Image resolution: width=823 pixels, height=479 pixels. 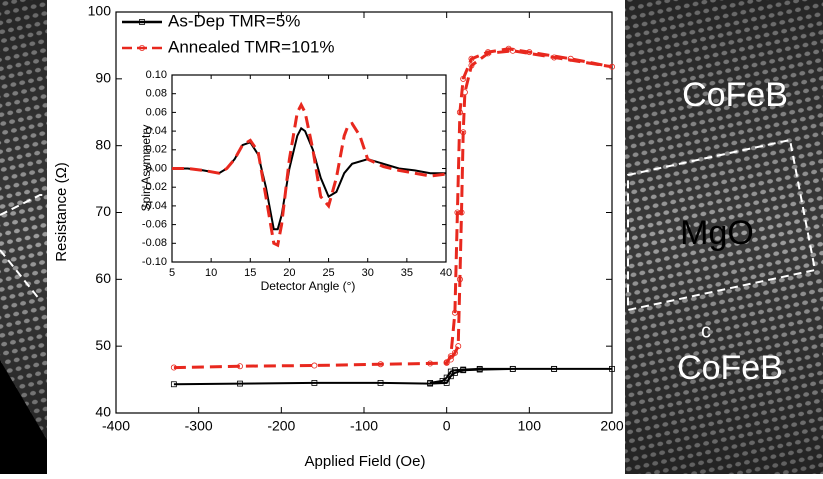 I want to click on x-tick-label: 200, so click(x=612, y=426).